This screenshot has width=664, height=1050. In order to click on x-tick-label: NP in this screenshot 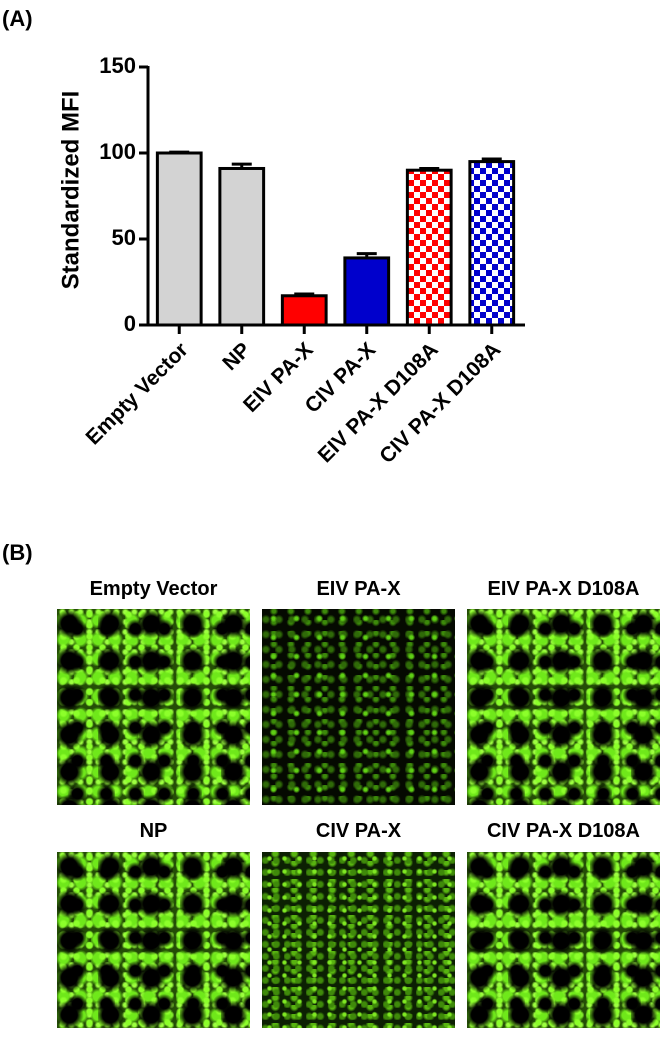, I will do `click(236, 356)`.